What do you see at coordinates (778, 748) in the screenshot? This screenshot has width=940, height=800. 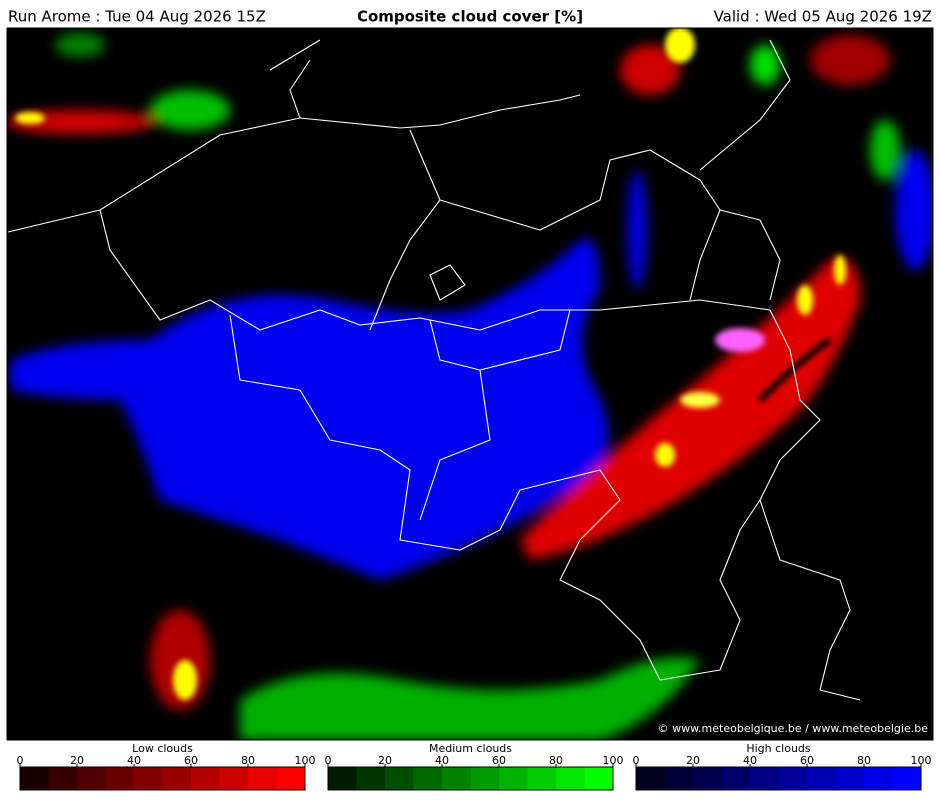 I see `colorbar-title: High clouds` at bounding box center [778, 748].